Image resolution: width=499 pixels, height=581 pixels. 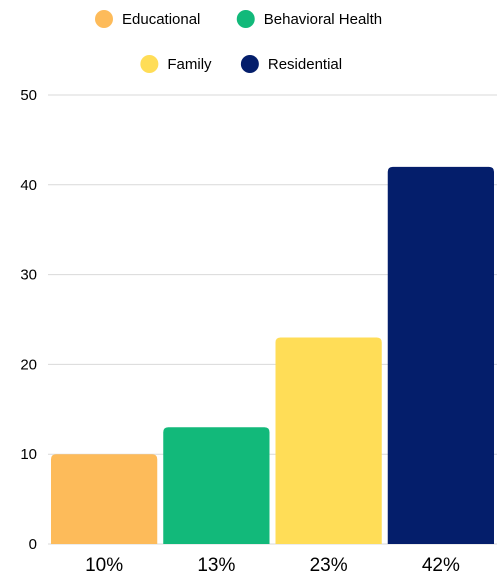 I want to click on legend-item-educational: Educational, so click(x=147, y=19).